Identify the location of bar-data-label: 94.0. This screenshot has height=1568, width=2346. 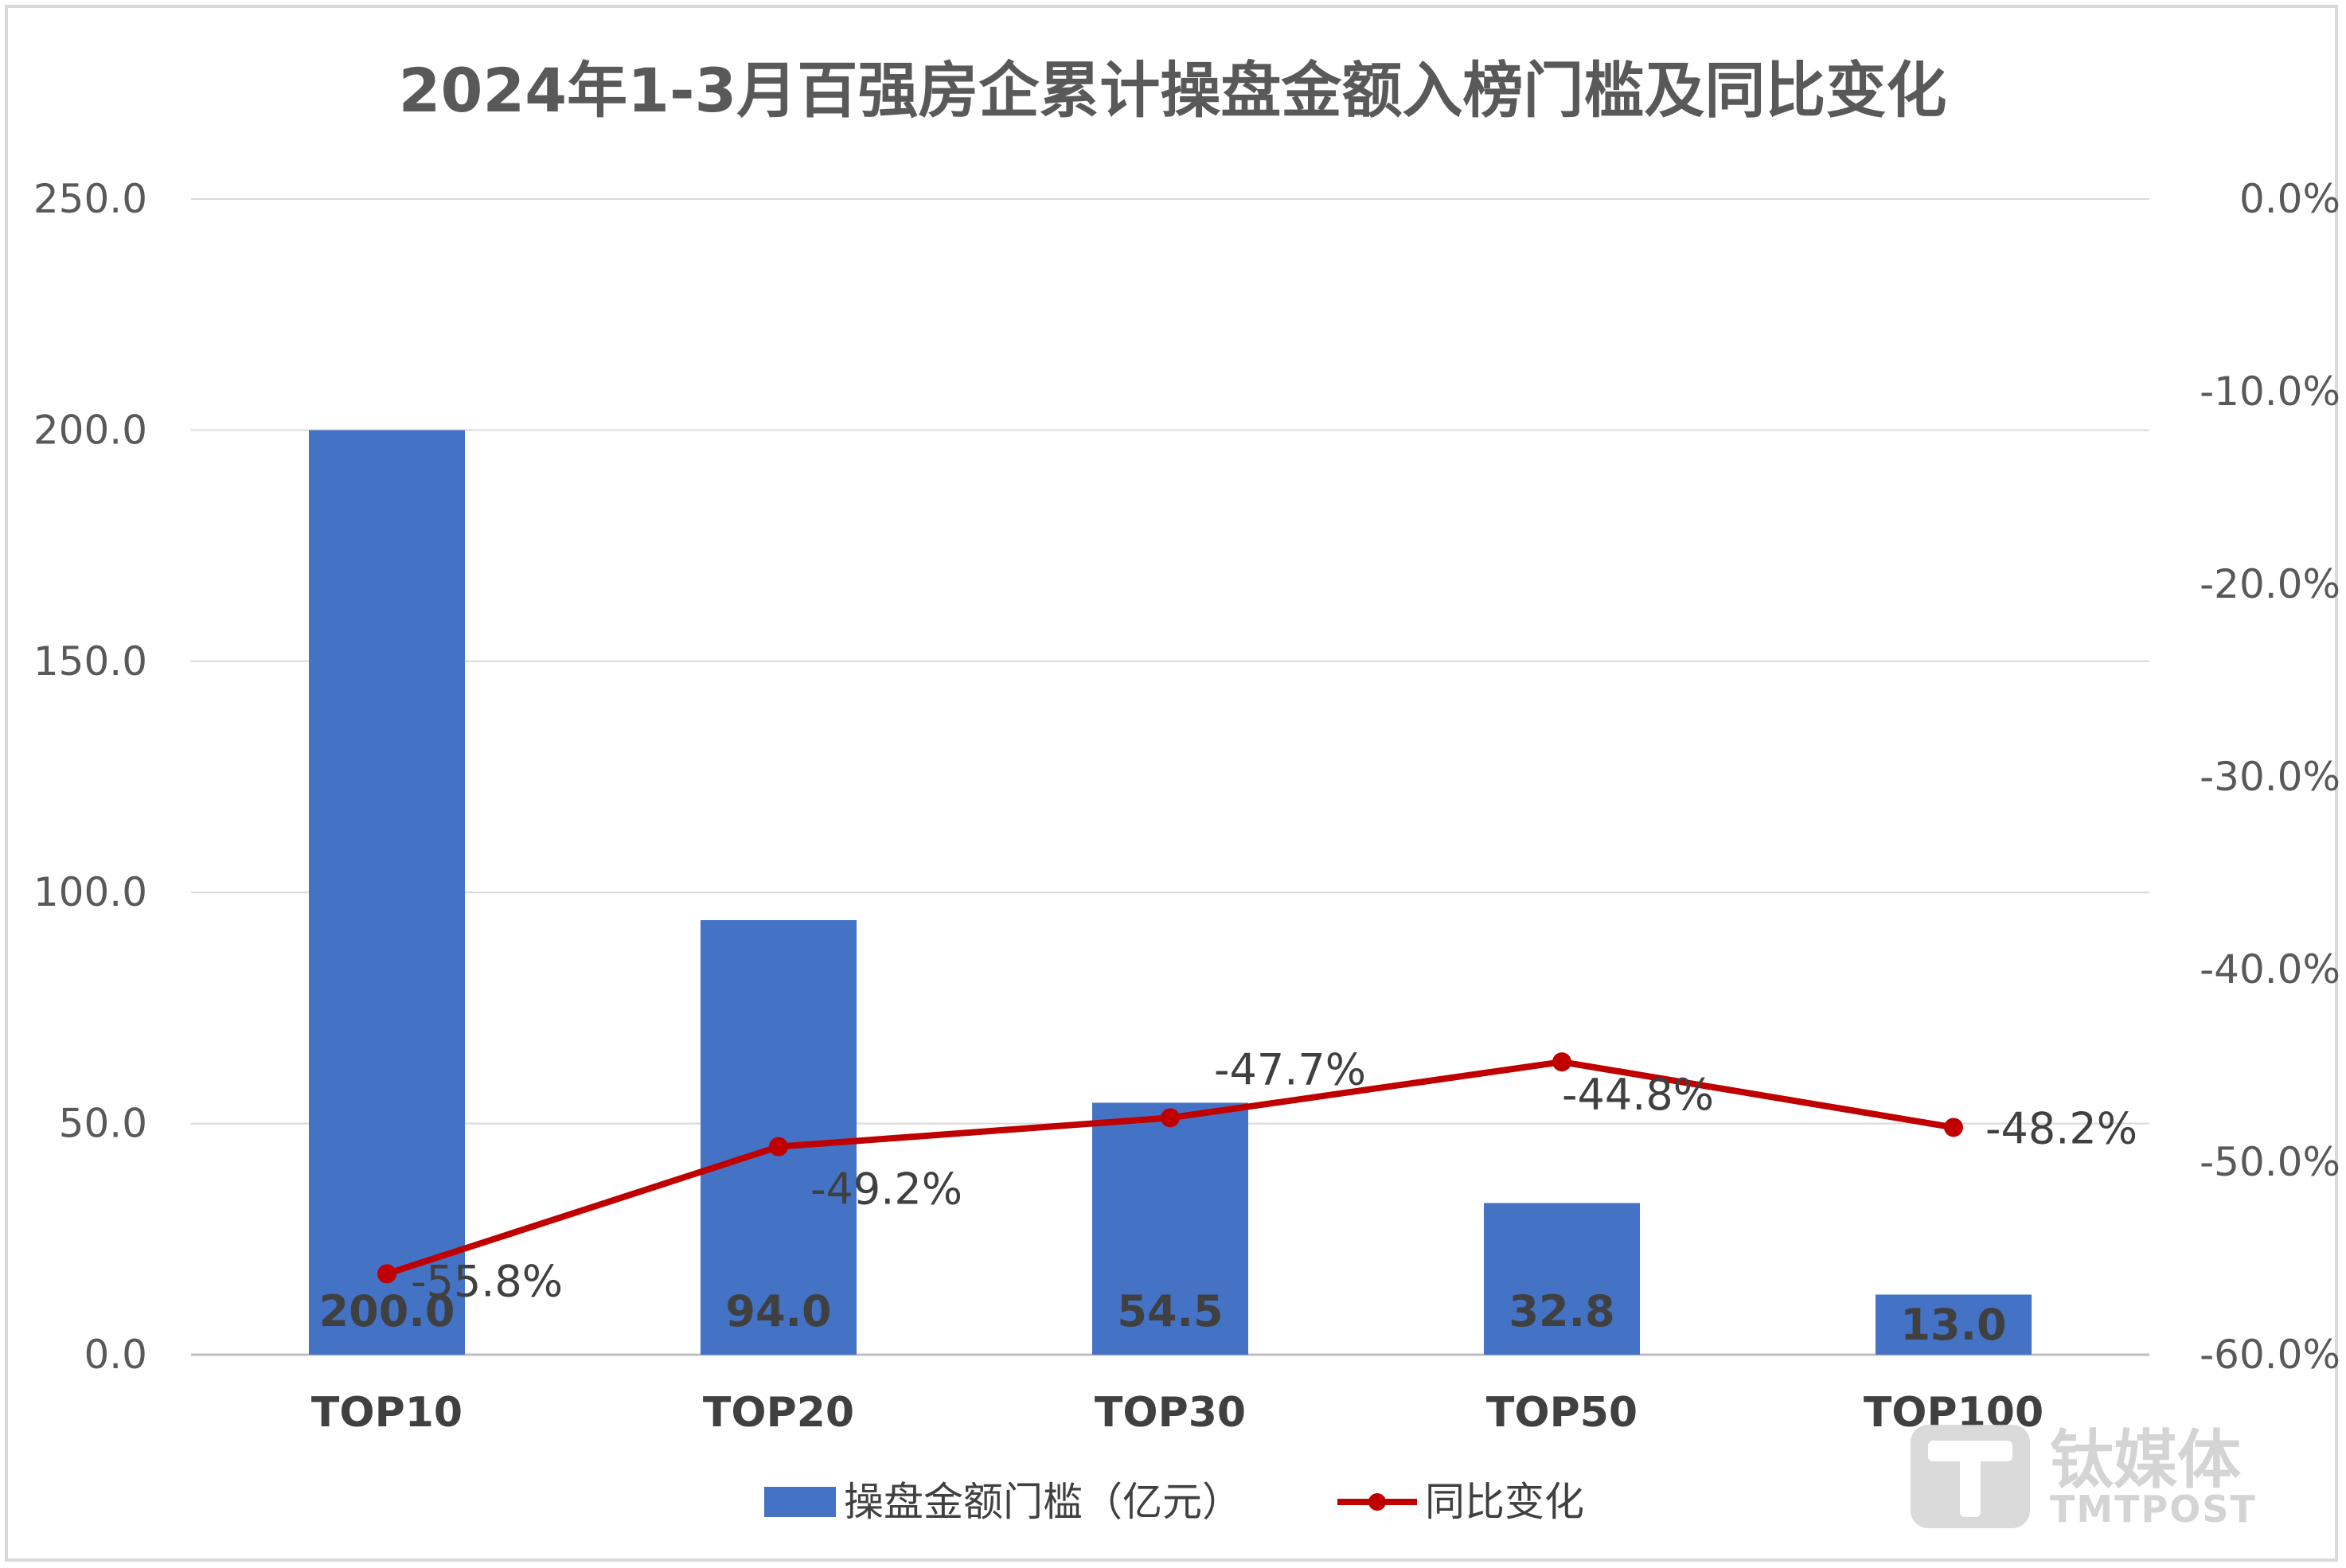
(778, 1311).